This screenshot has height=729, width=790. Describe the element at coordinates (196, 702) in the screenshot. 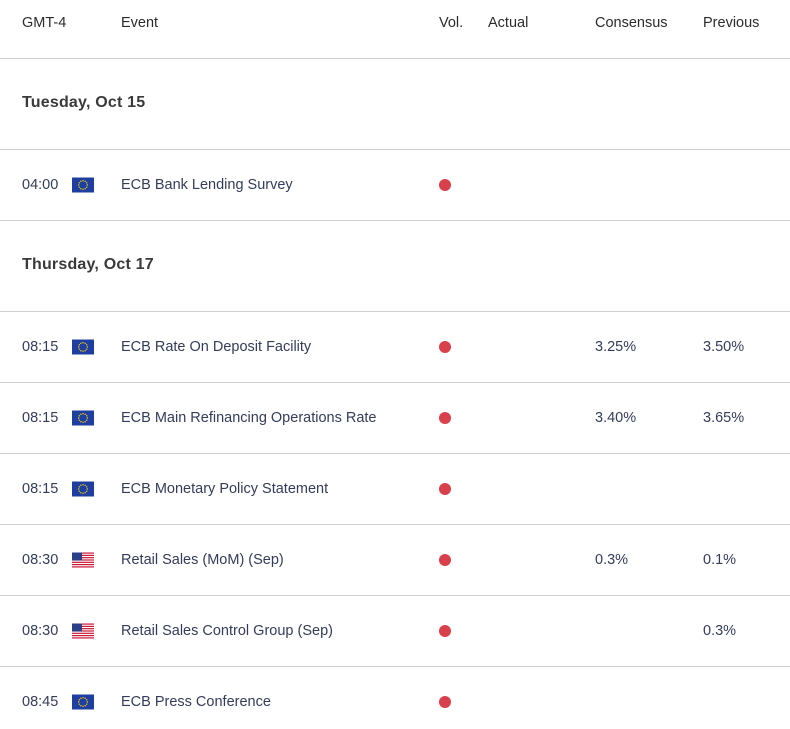

I see `event-name: ECB Press Conference` at that location.